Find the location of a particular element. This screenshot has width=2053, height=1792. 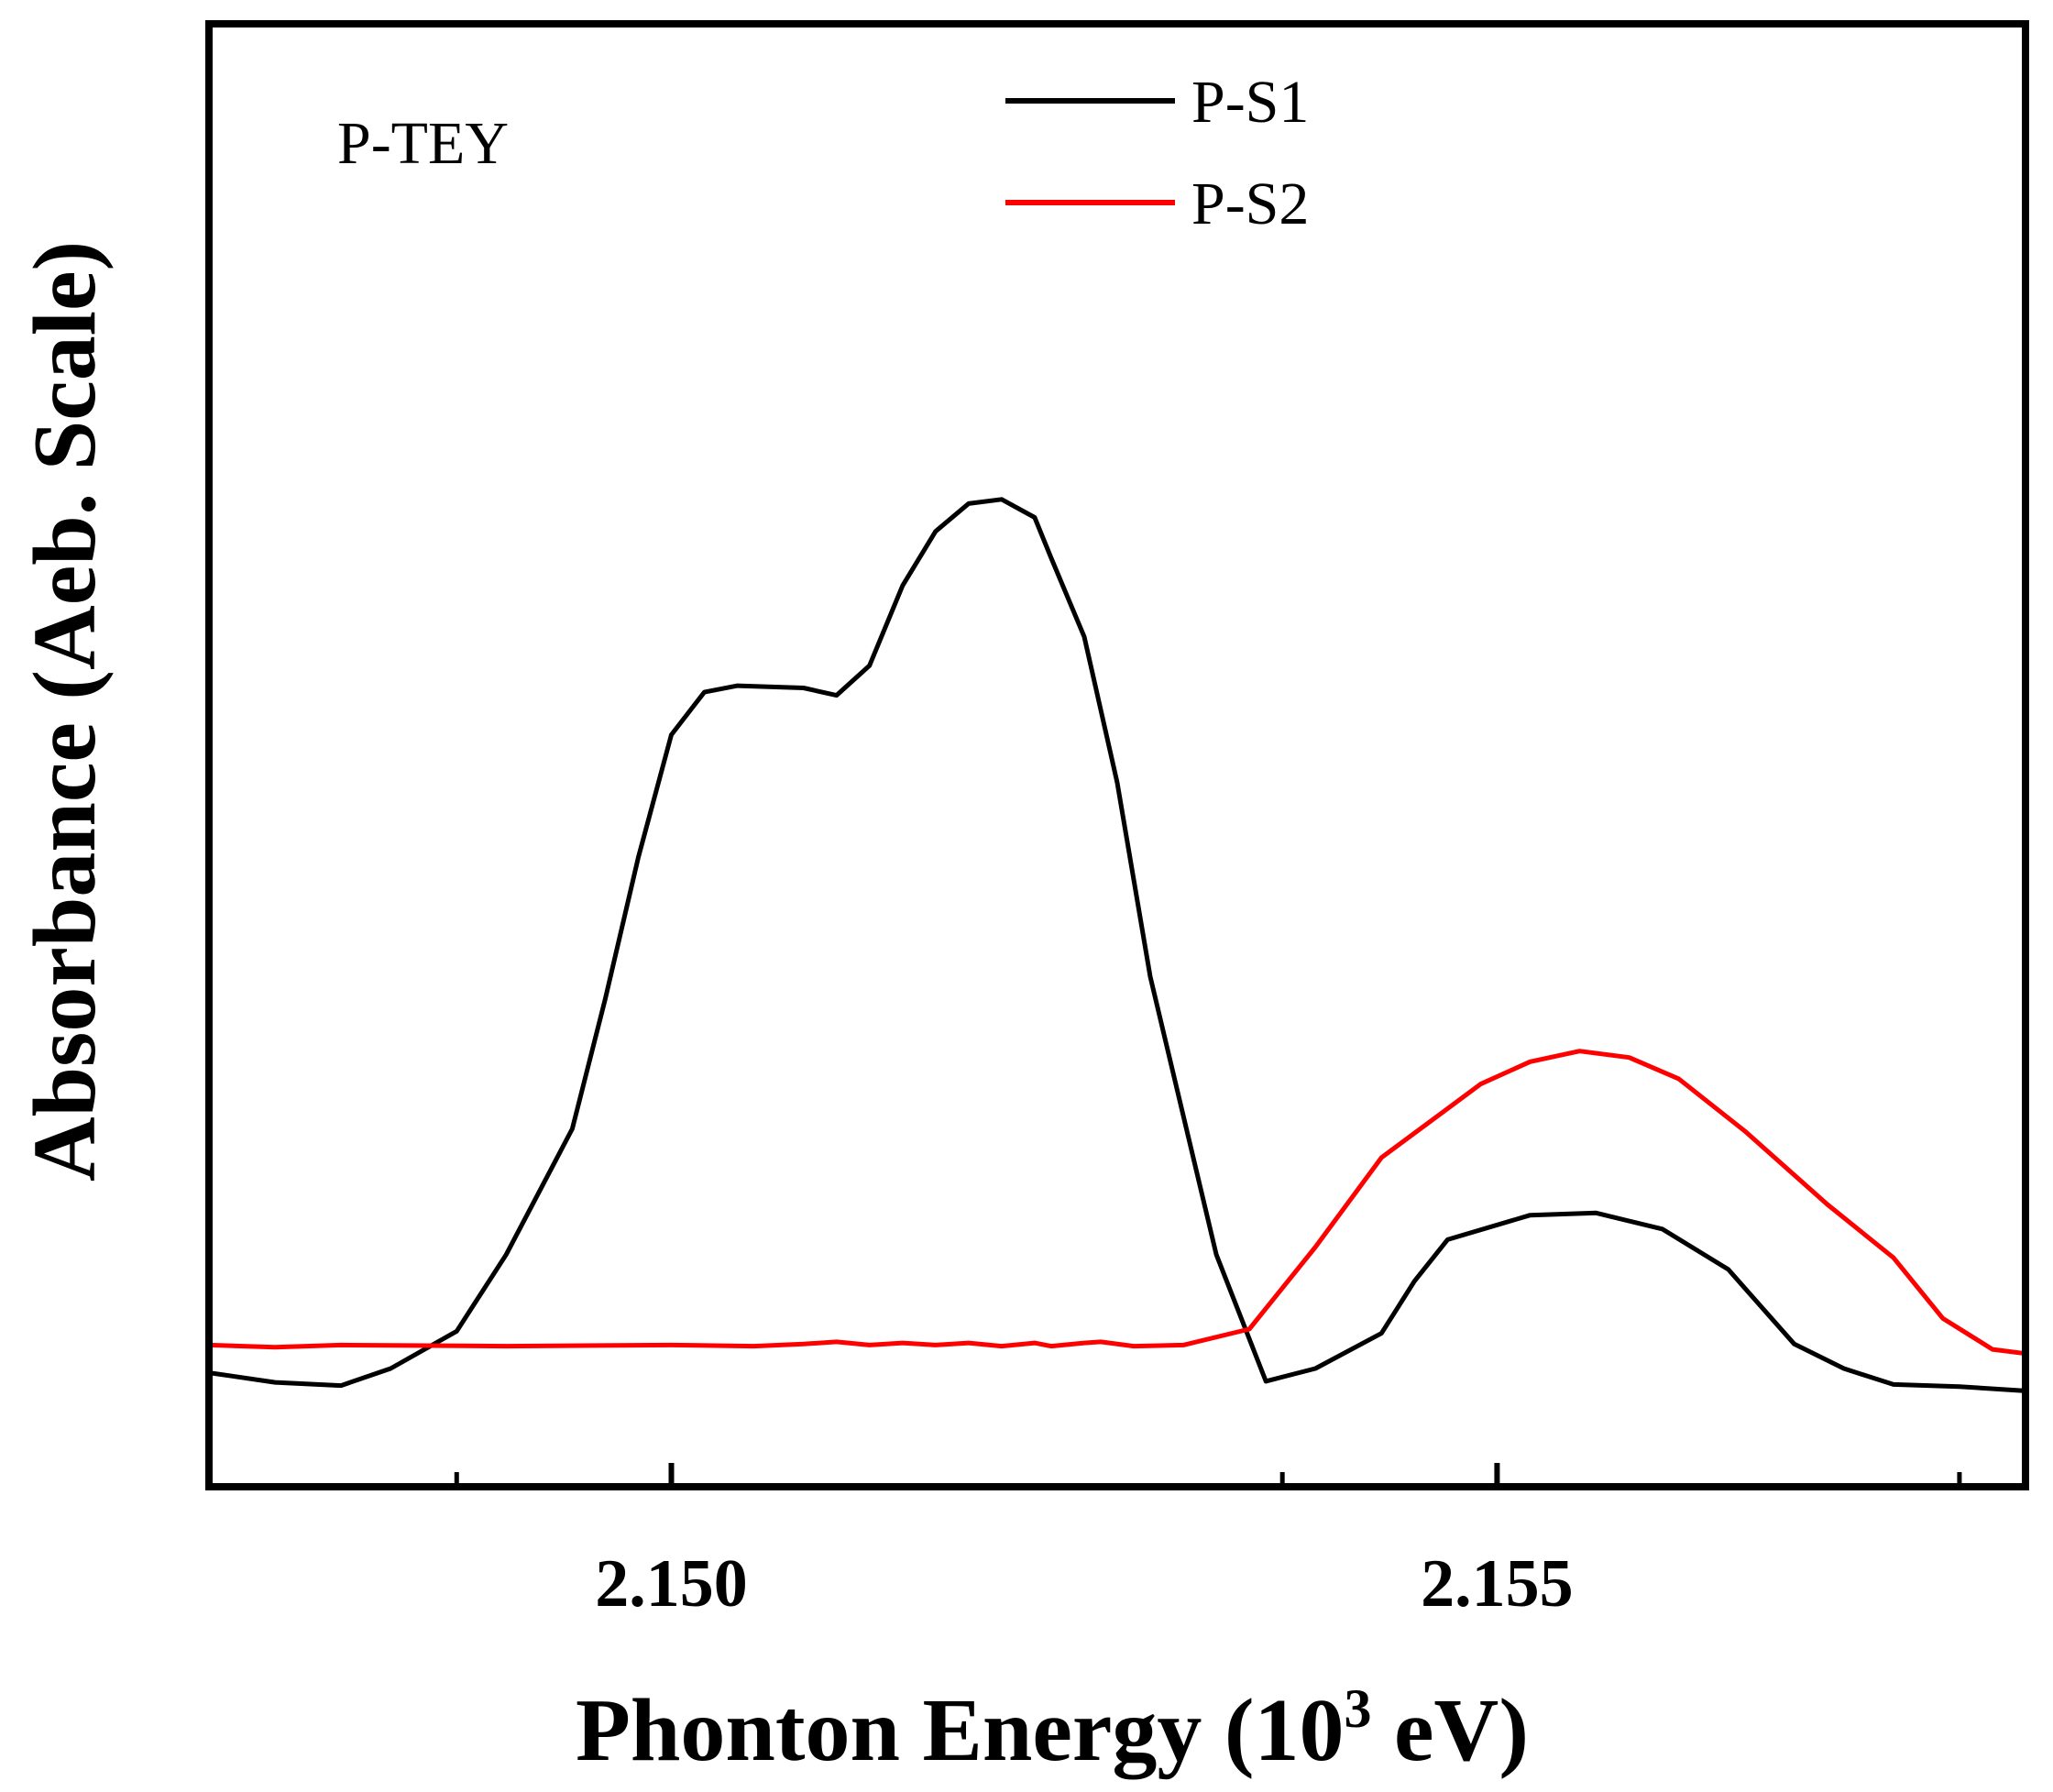

legend-label-p-s1: P-S1 is located at coordinates (1250, 102).